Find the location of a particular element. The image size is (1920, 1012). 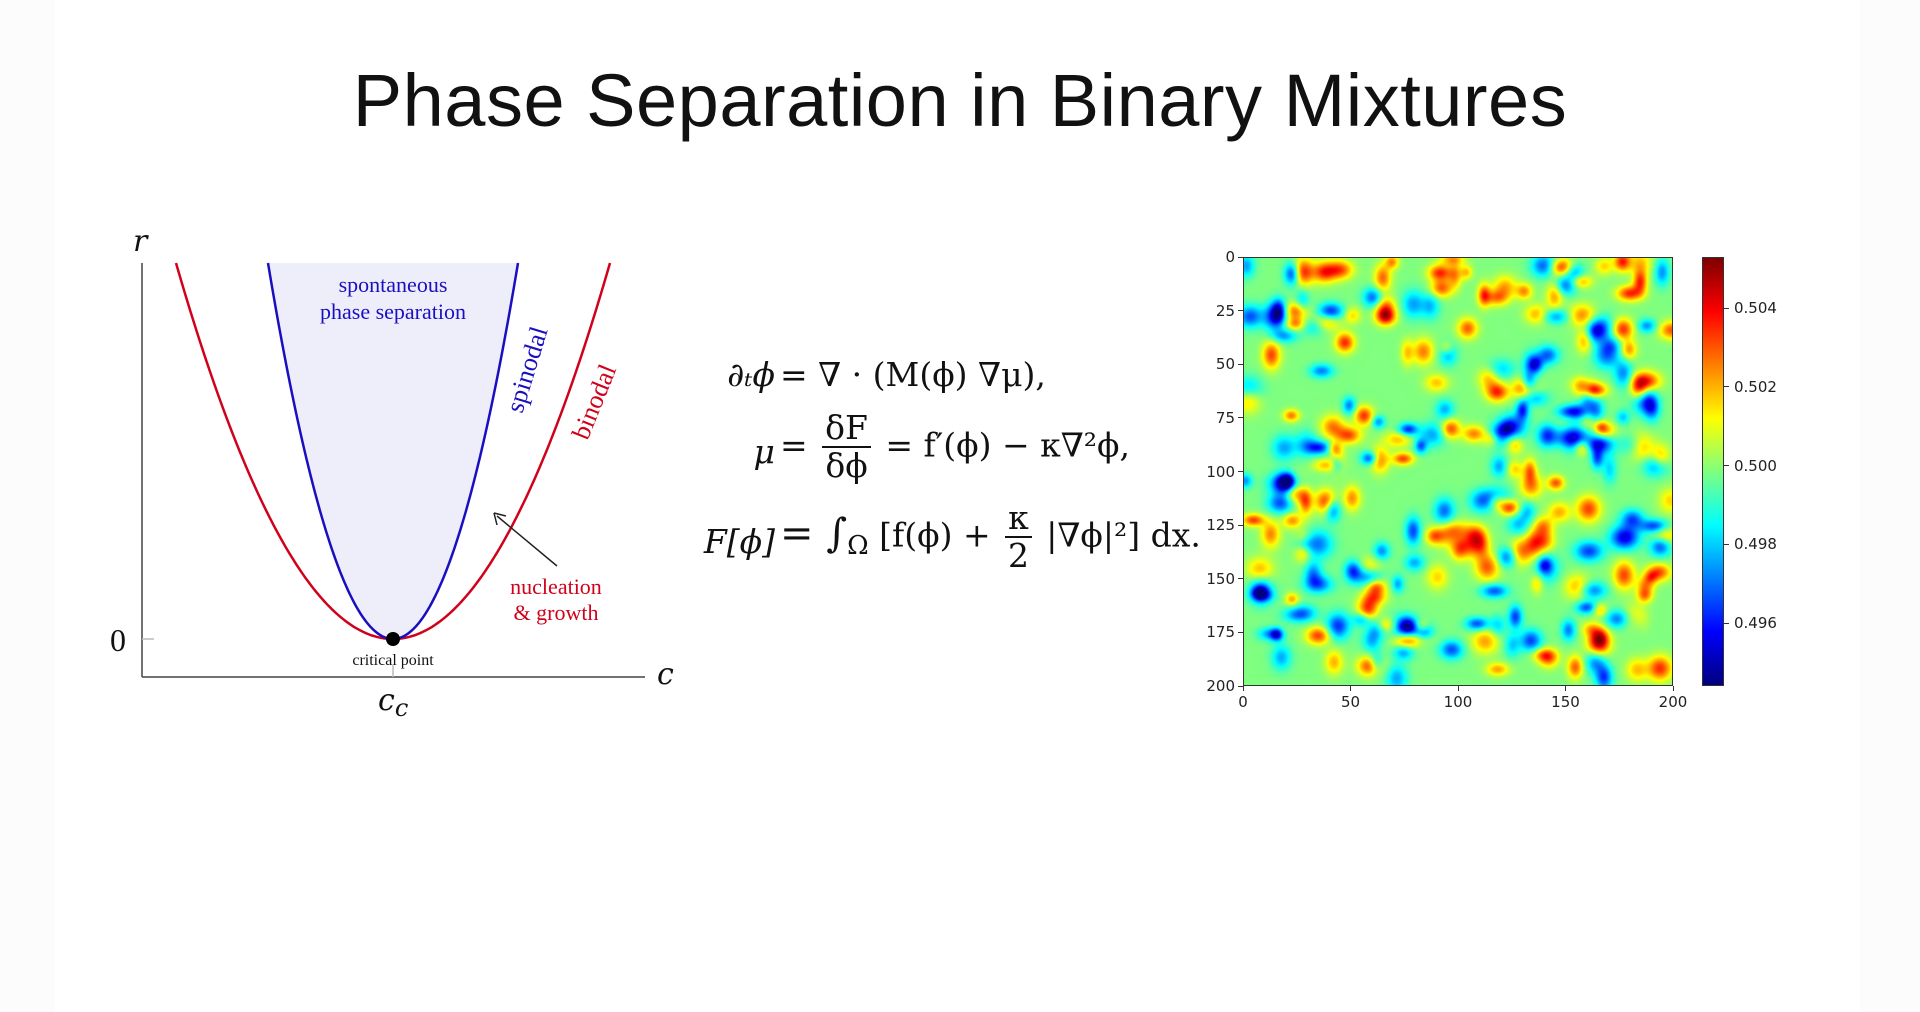

x-tick-label: 50 is located at coordinates (1350, 702).